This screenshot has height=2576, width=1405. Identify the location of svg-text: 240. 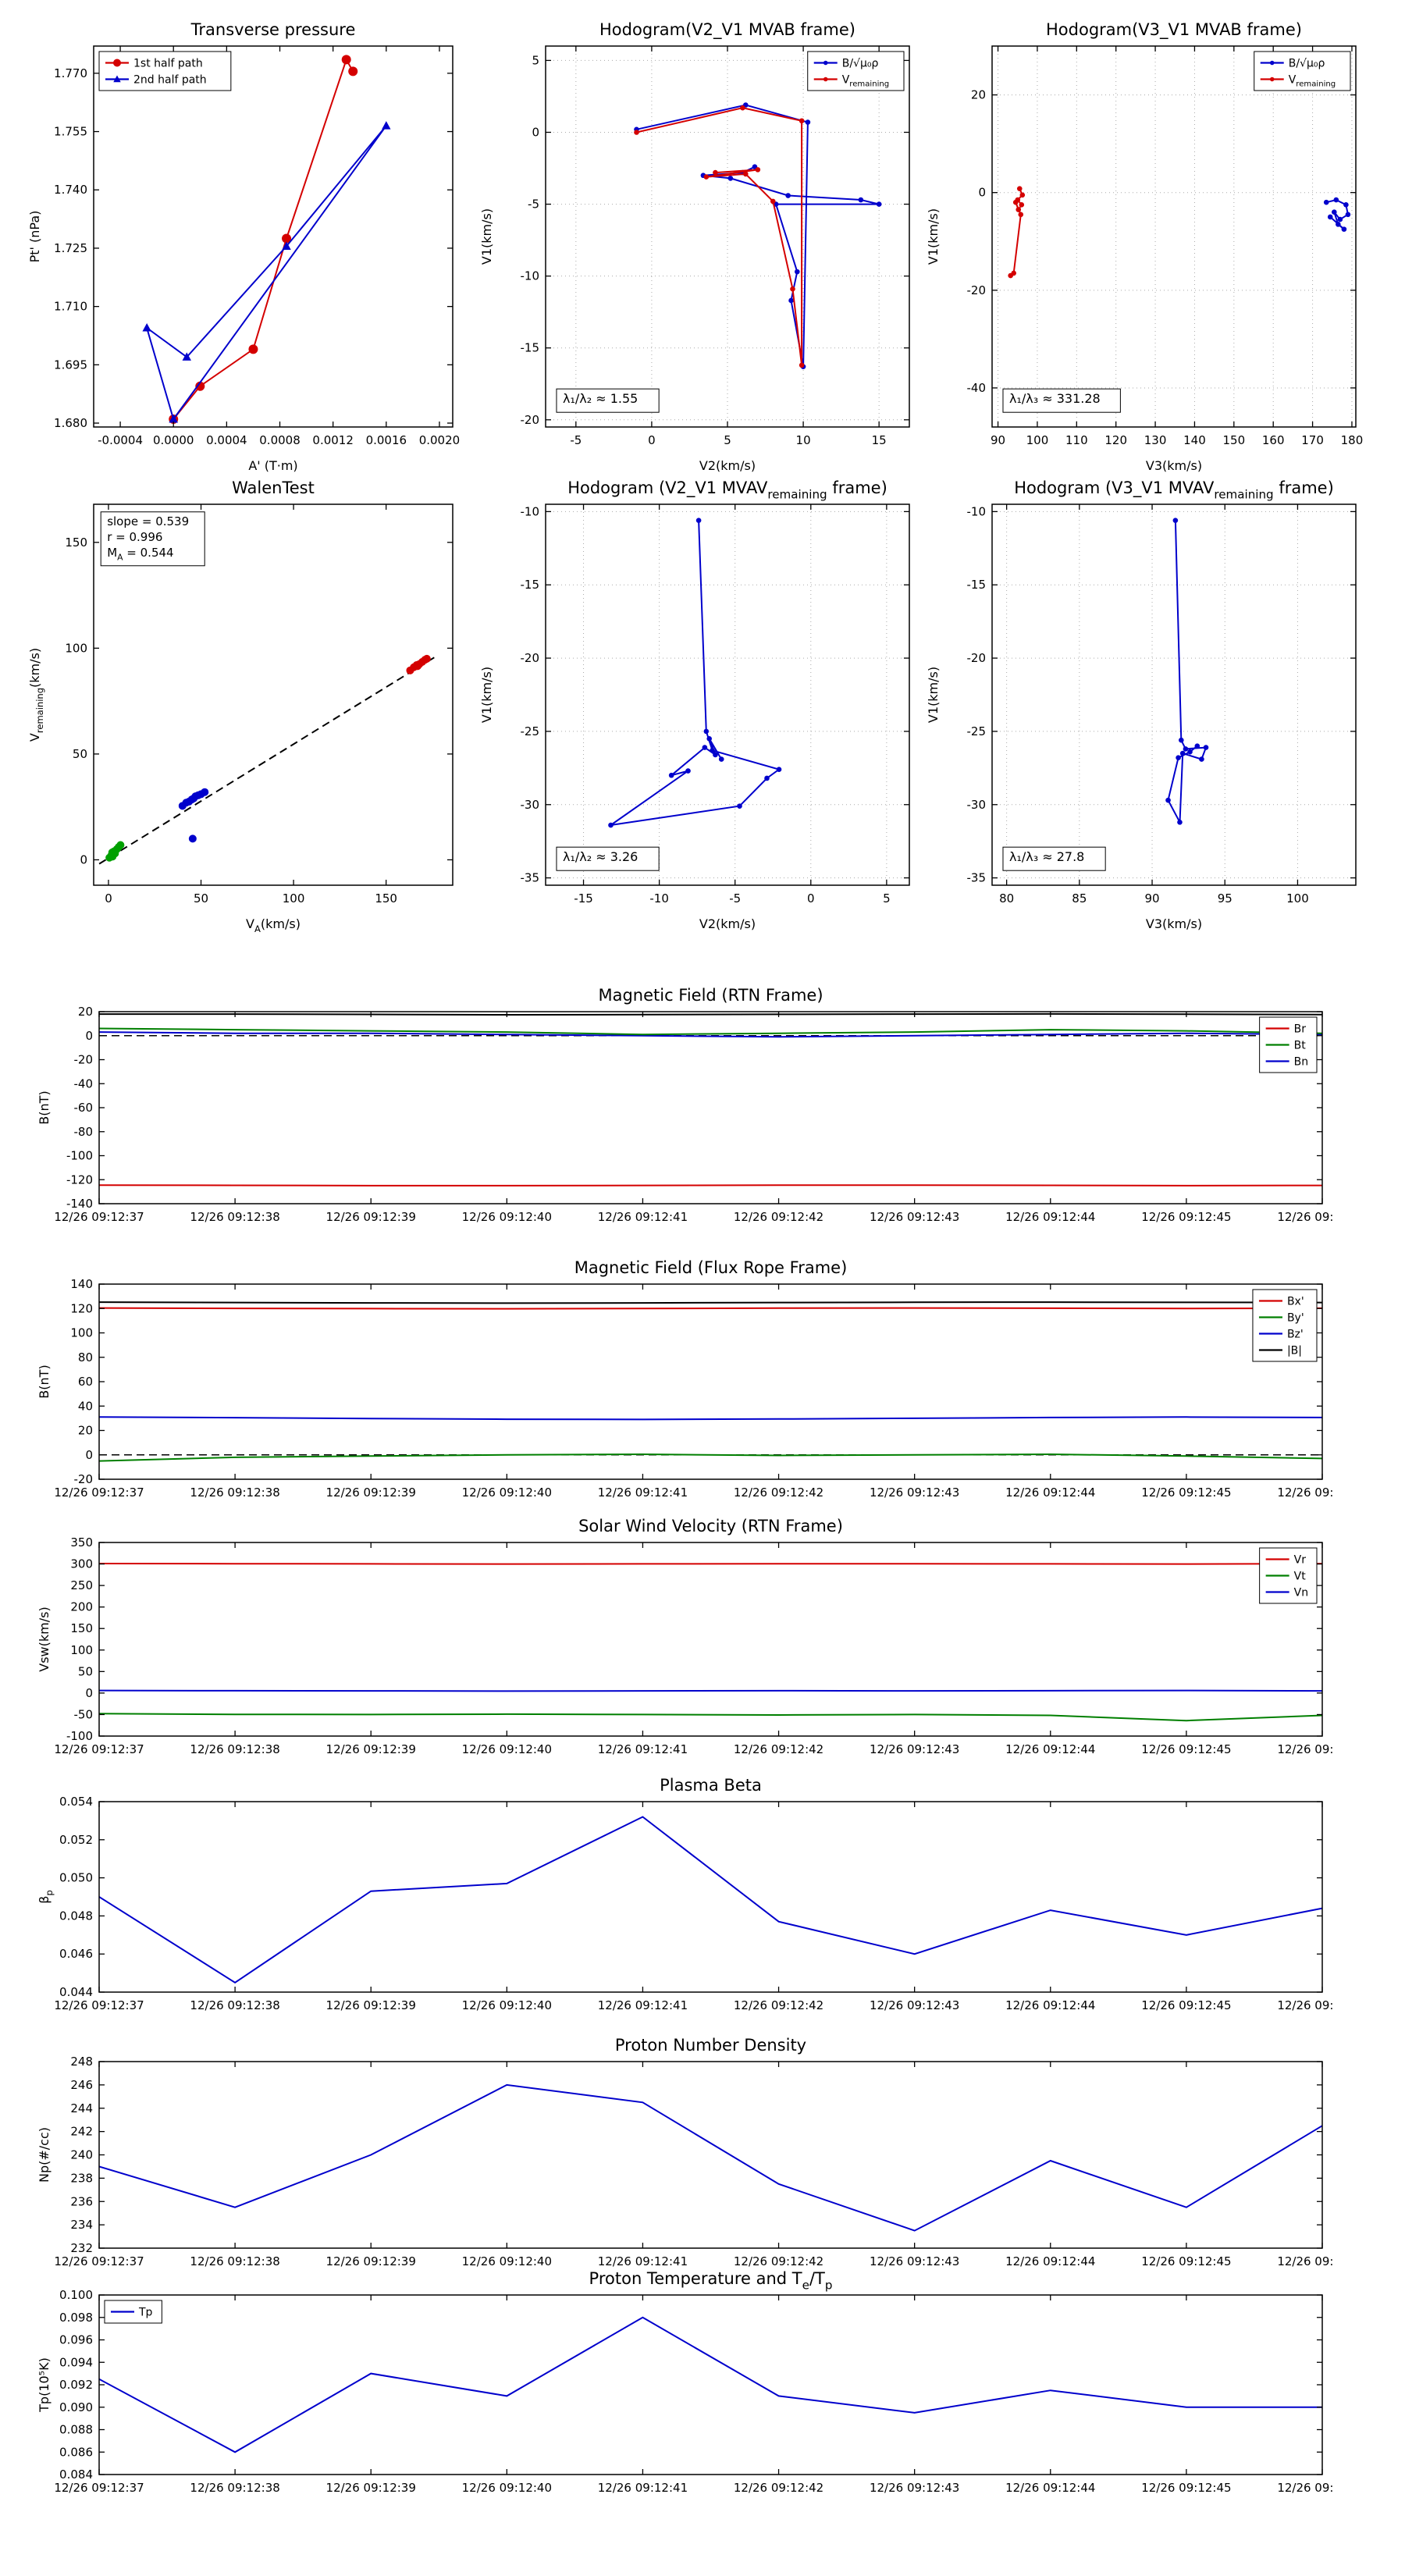
(81, 2155).